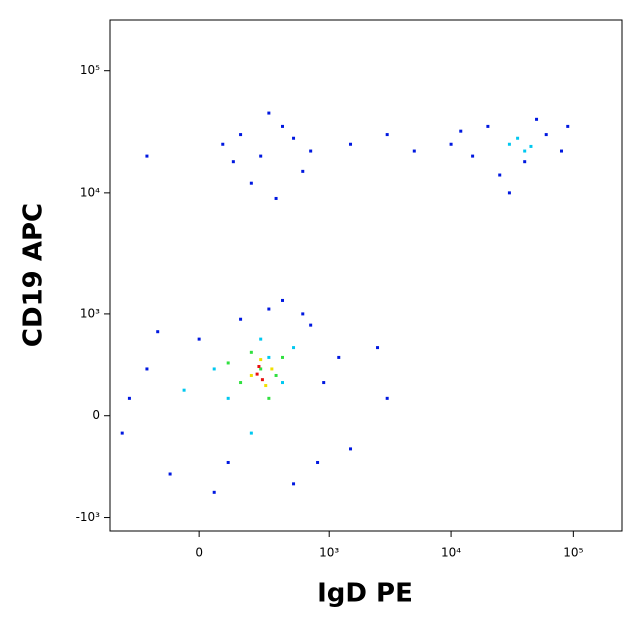  What do you see at coordinates (88, 517) in the screenshot?
I see `y-tick-label: -10³` at bounding box center [88, 517].